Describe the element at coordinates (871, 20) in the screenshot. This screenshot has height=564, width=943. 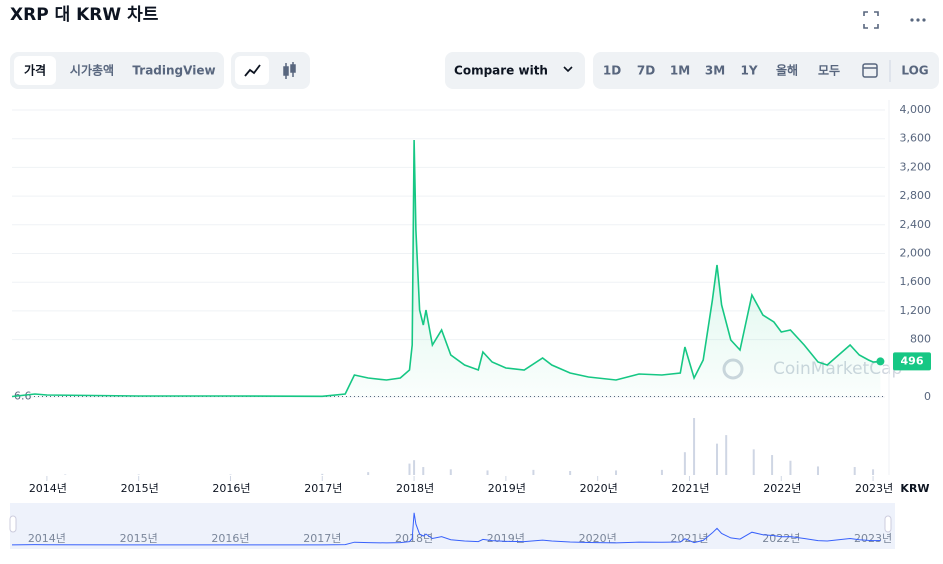
I see `fullscreen-icon` at that location.